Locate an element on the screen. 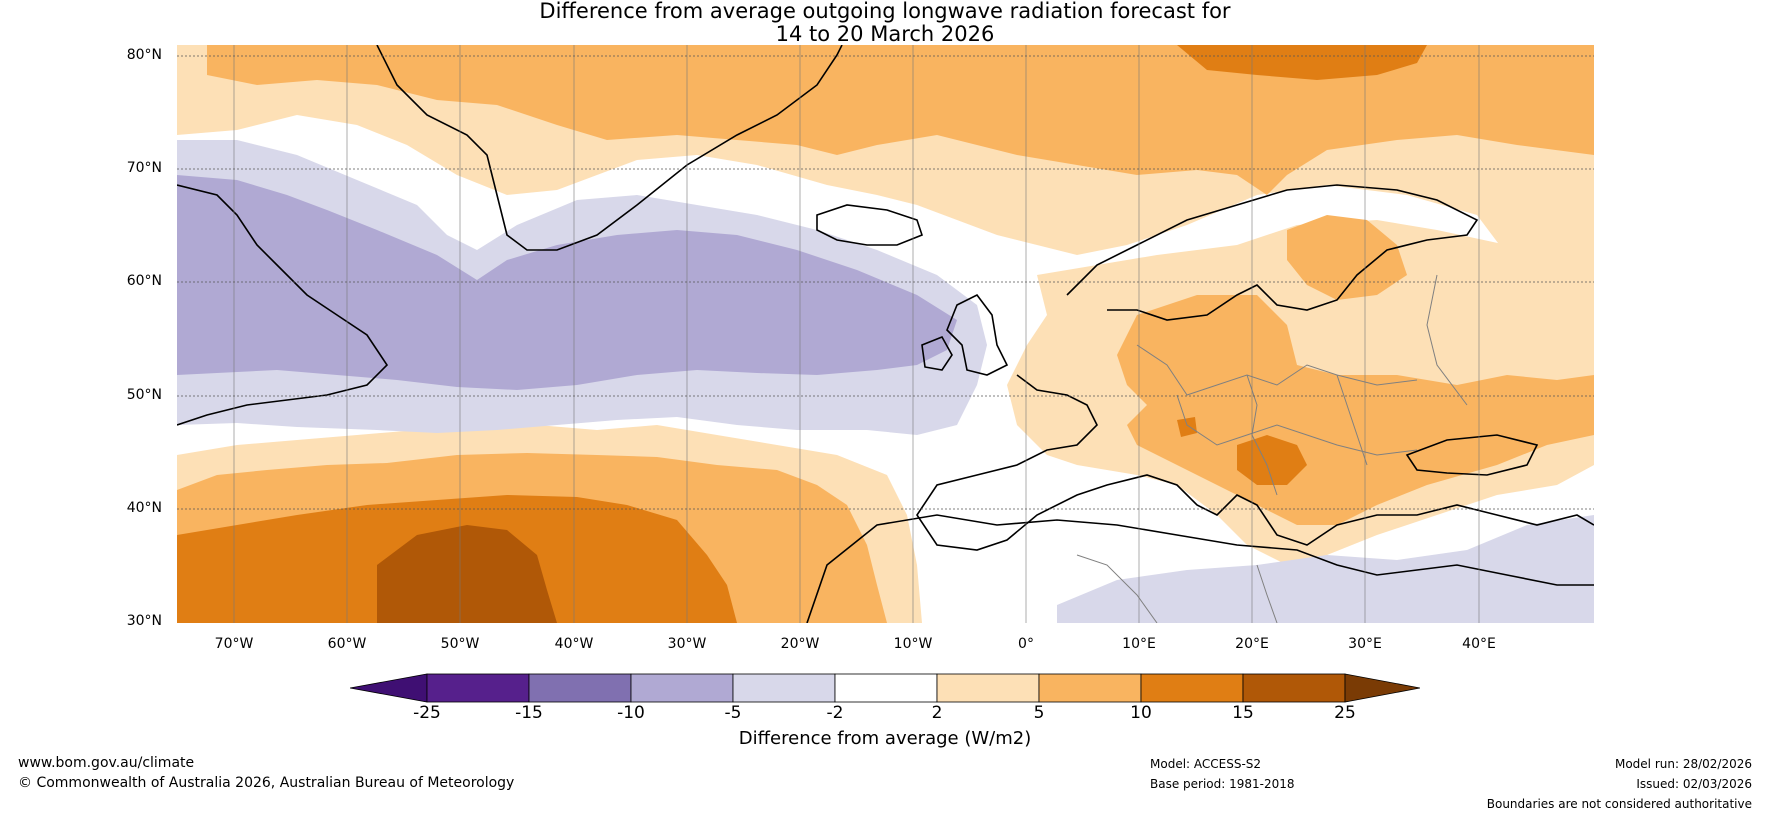 Image resolution: width=1770 pixels, height=816 pixels. lon-label-40e: 40°E is located at coordinates (1479, 644).